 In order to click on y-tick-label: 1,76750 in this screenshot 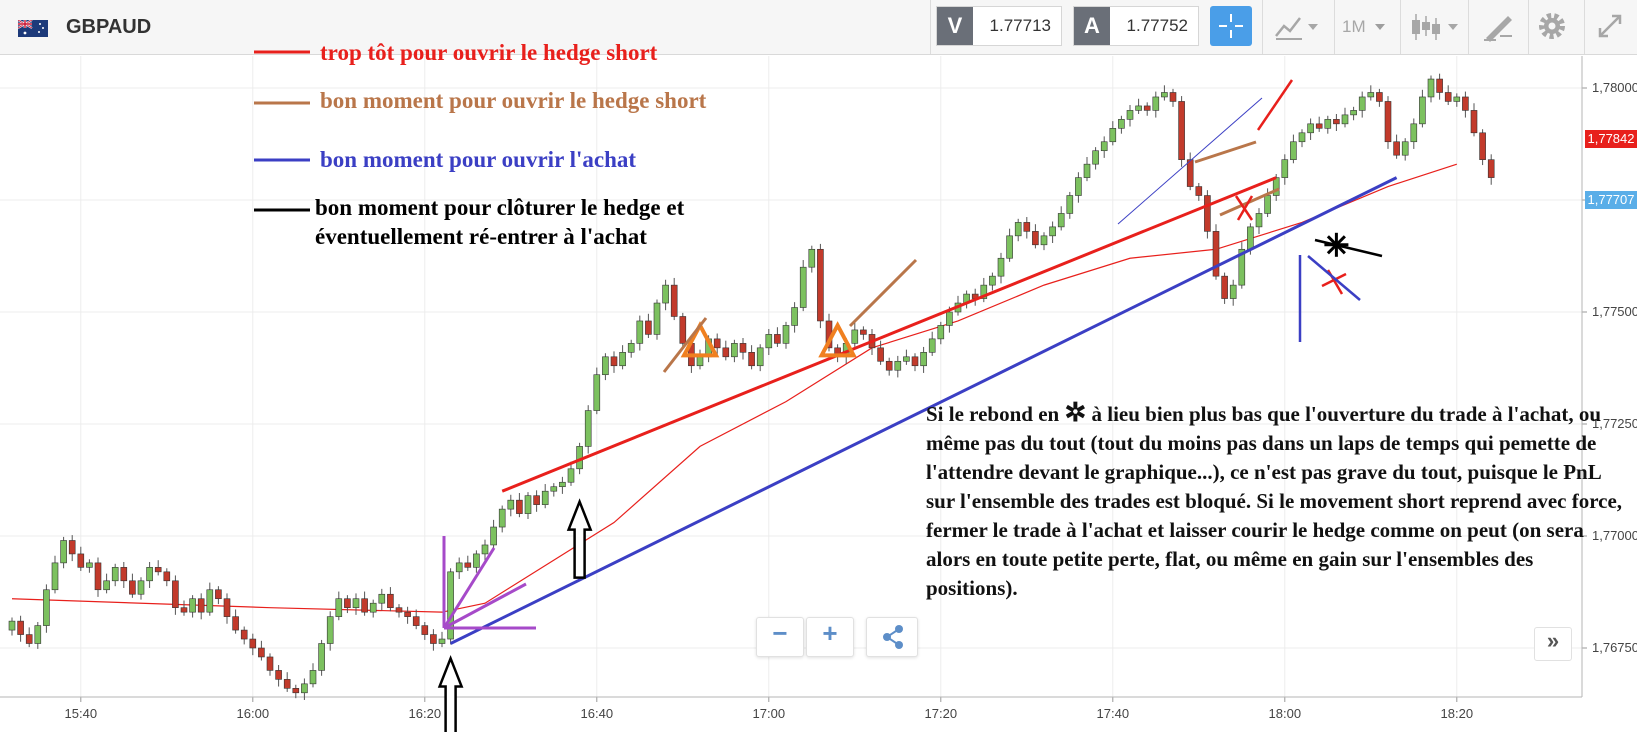, I will do `click(1614, 647)`.